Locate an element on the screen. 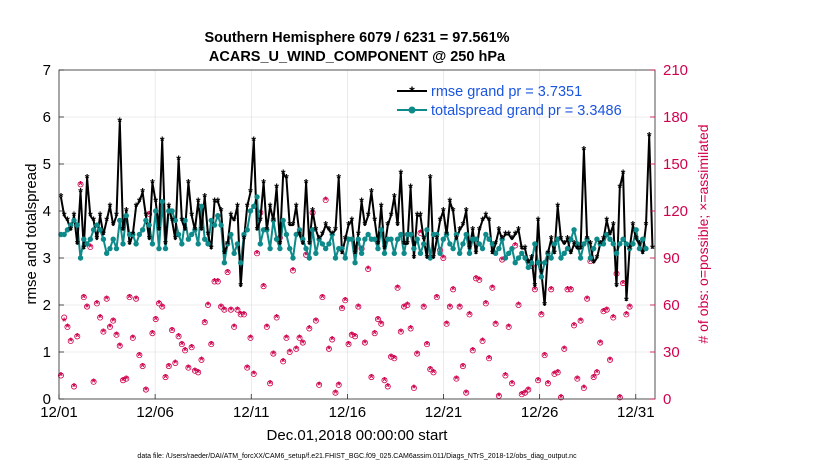  legend-entry-rmse: * rmse grand pr = 3.7351 is located at coordinates (489, 91).